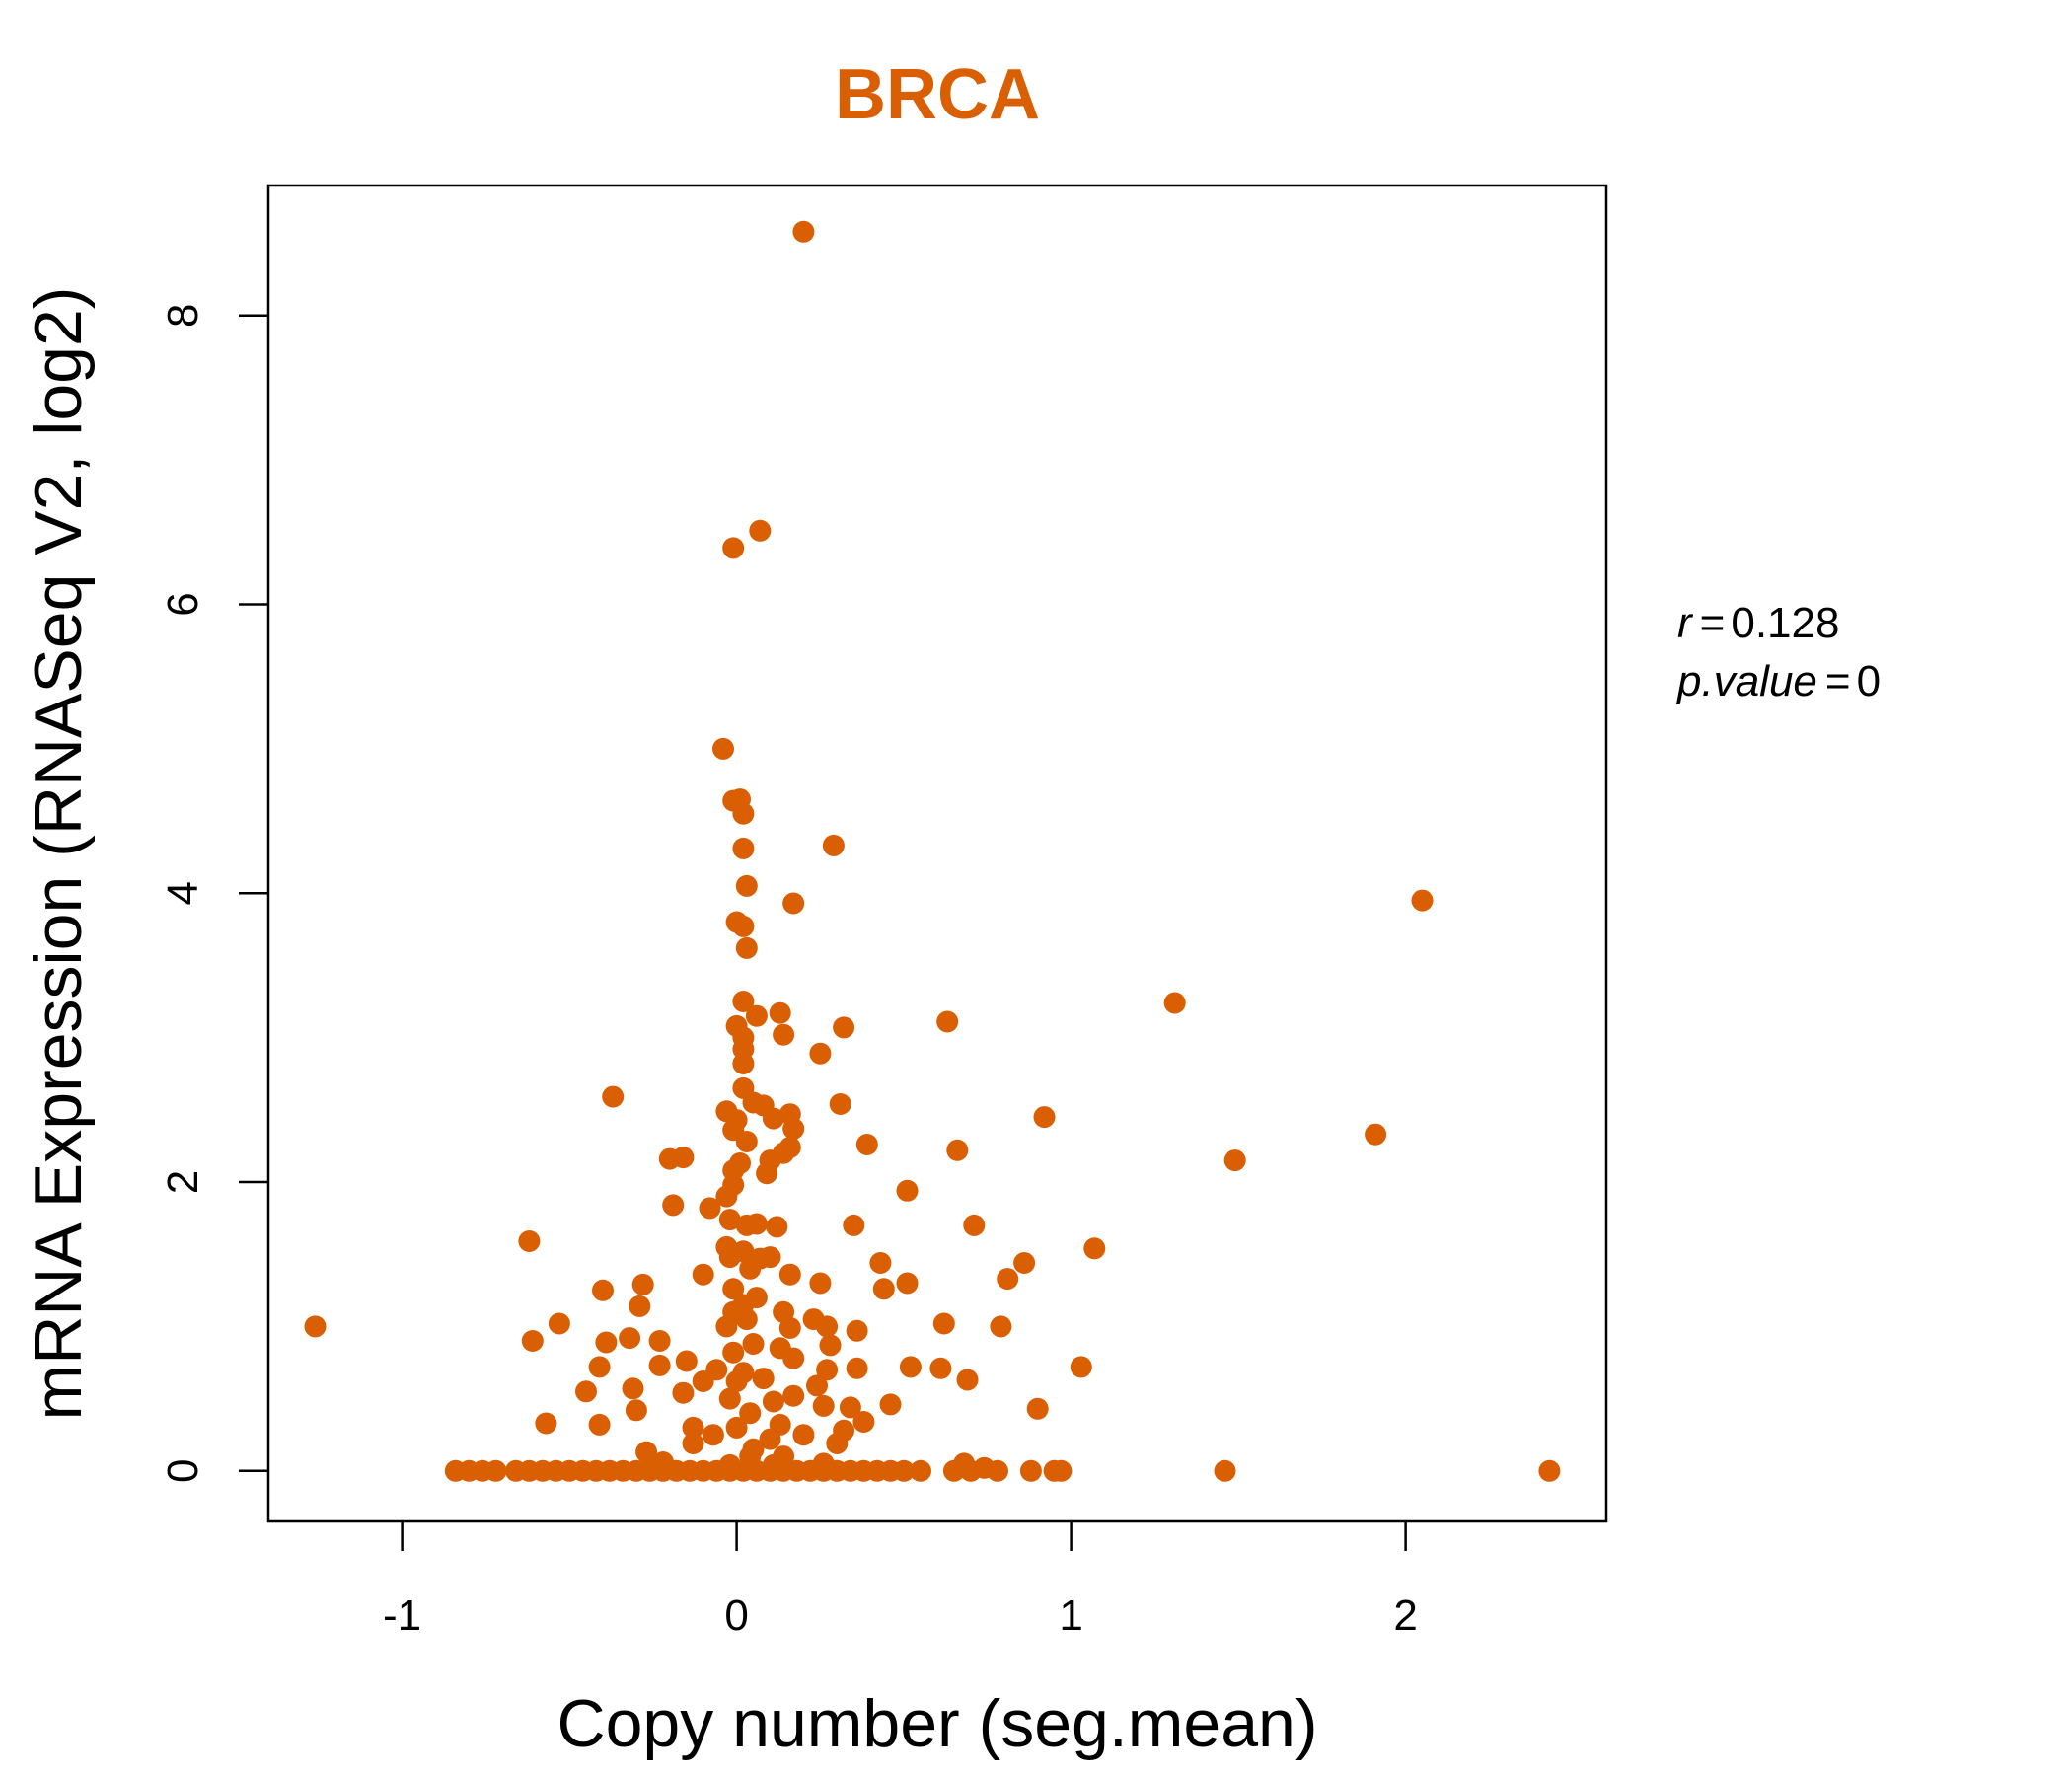  What do you see at coordinates (937, 1724) in the screenshot?
I see `x-axis-label: Copy number (seg.mean)` at bounding box center [937, 1724].